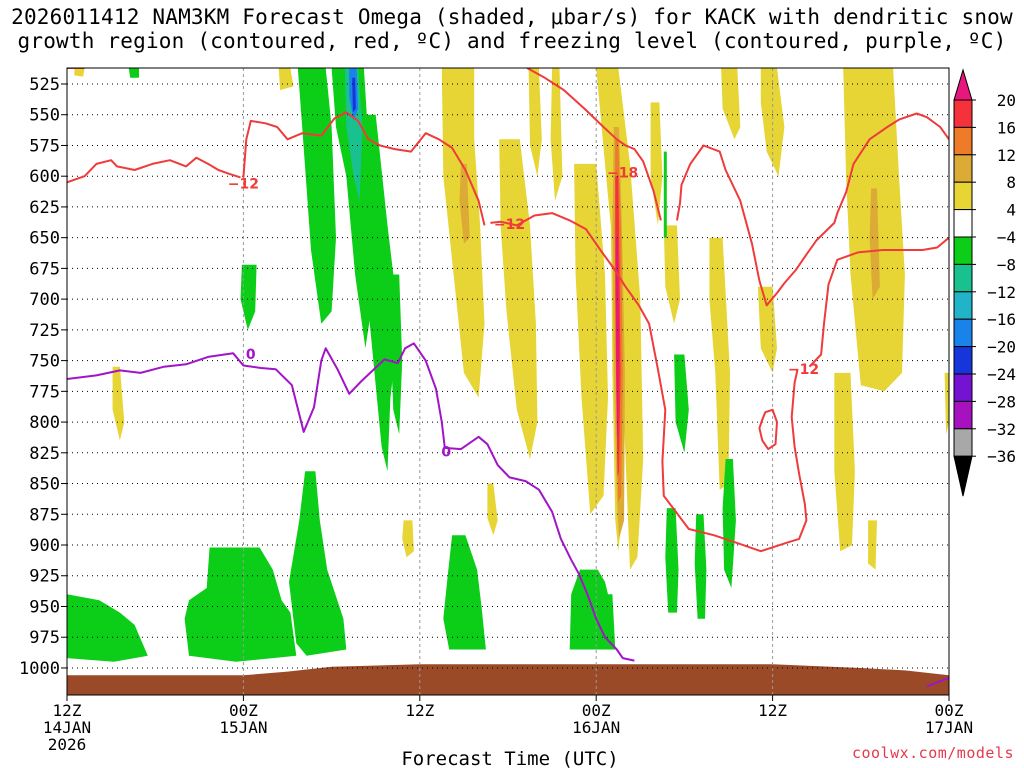  Describe the element at coordinates (1006, 127) in the screenshot. I see `colorbar-label-1: 16` at that location.